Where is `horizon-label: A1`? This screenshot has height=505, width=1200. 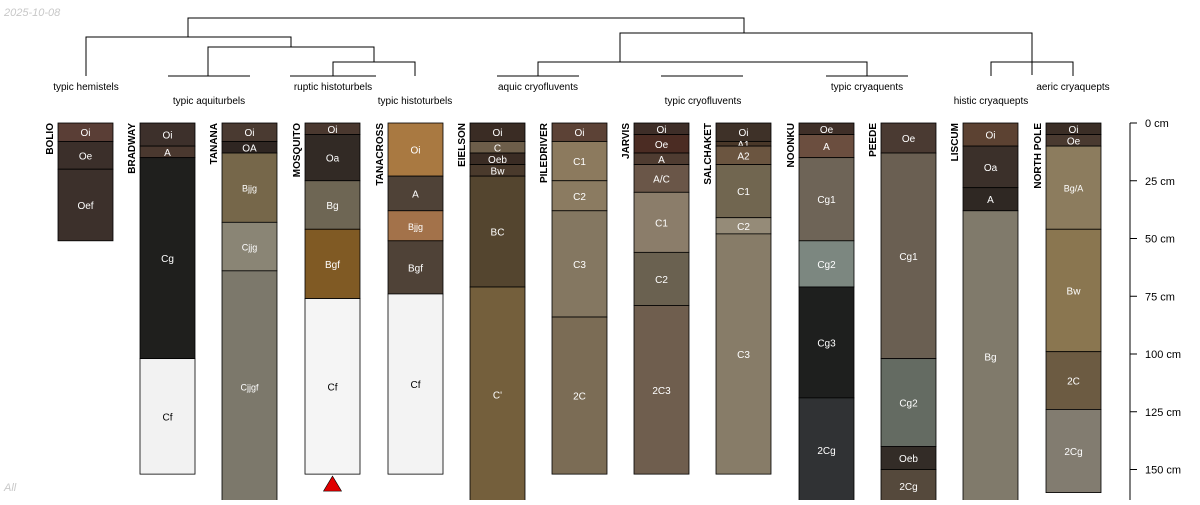 horizon-label: A1 is located at coordinates (743, 145).